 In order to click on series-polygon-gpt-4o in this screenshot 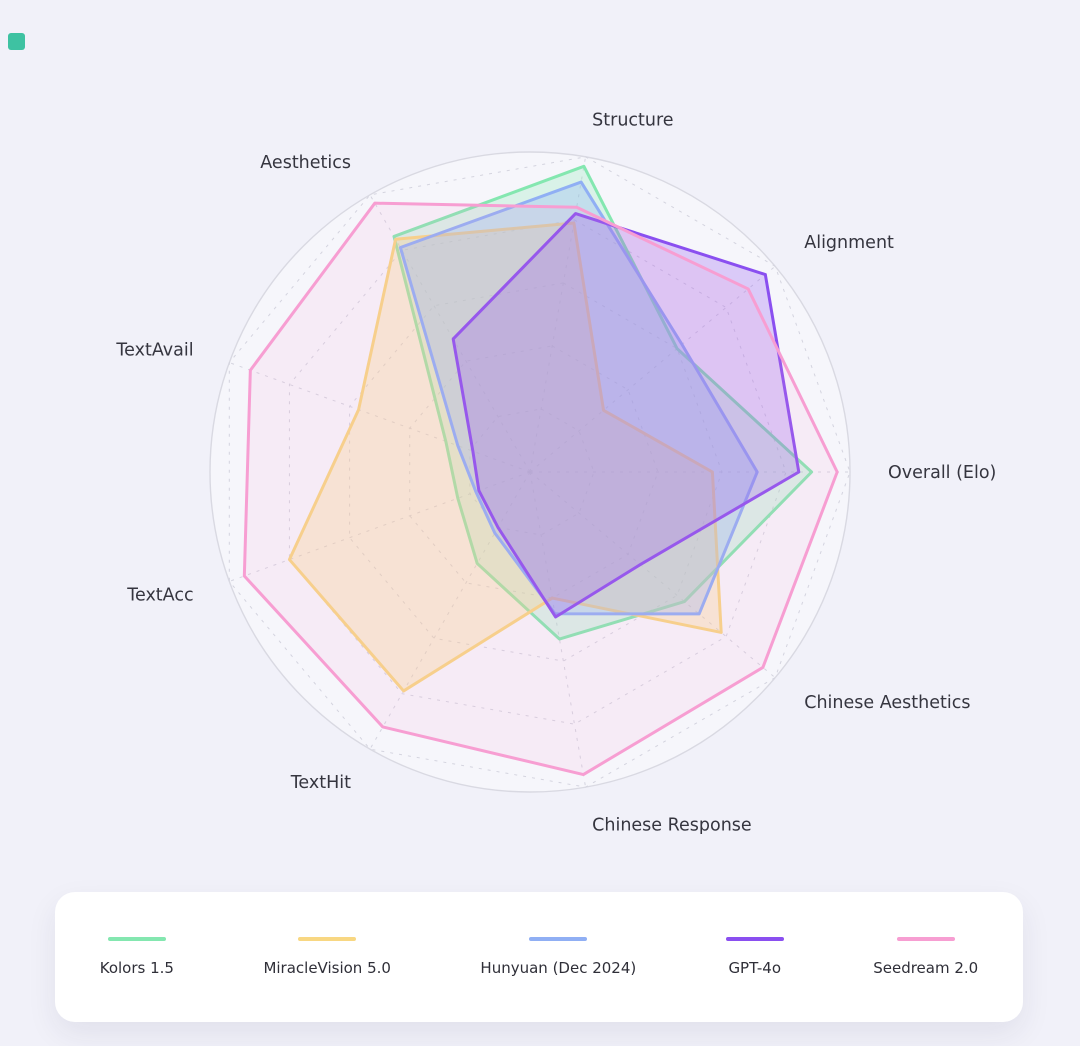, I will do `click(626, 415)`.